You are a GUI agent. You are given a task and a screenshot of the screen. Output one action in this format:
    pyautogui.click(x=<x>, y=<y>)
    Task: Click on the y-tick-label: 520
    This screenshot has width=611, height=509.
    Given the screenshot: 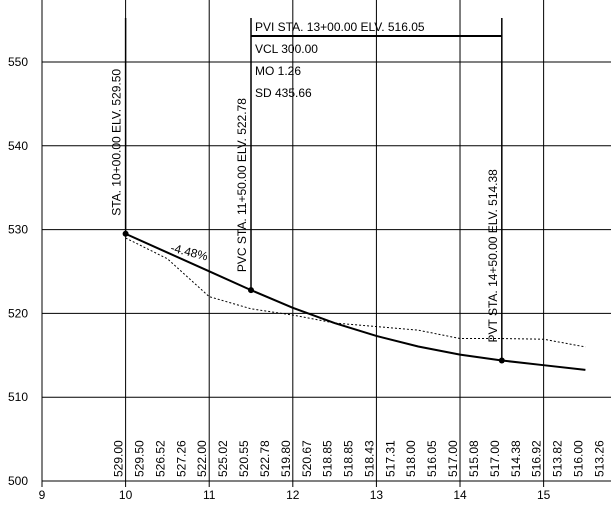 What is the action you would take?
    pyautogui.click(x=18, y=313)
    